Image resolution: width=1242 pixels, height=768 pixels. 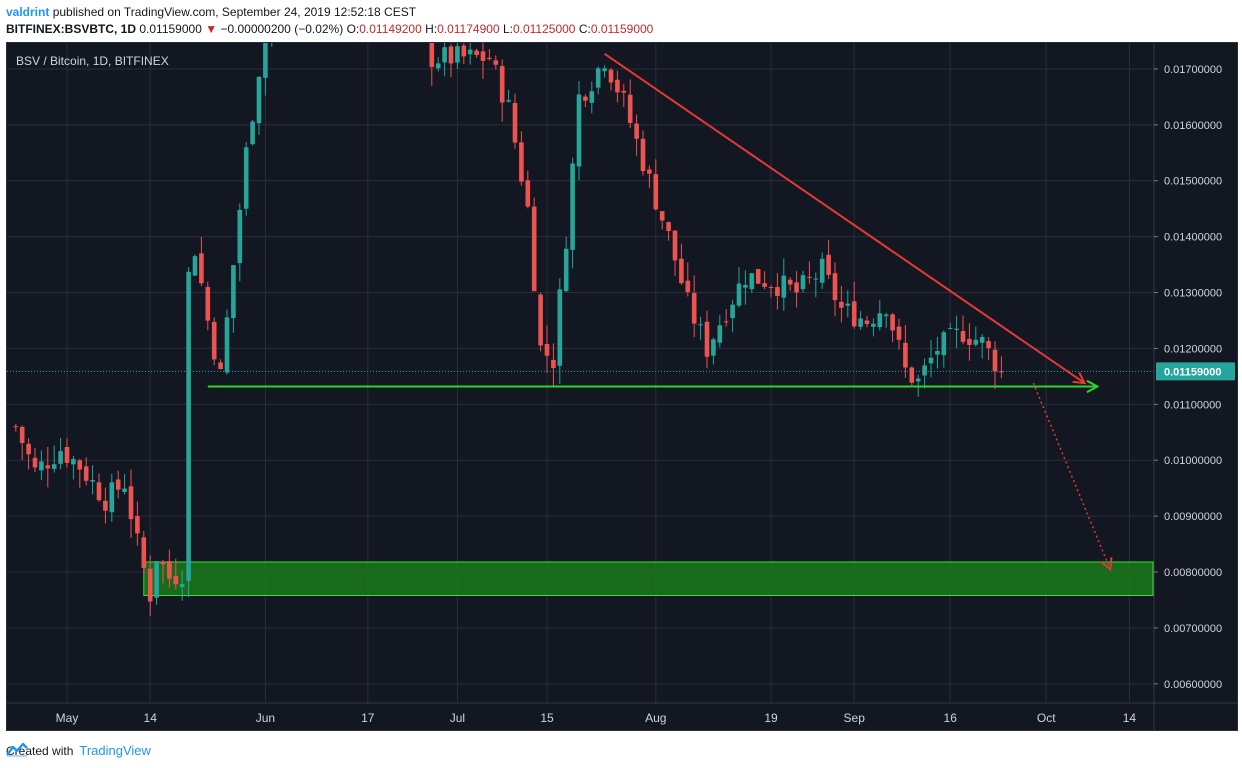 What do you see at coordinates (648, 579) in the screenshot?
I see `support-zone` at bounding box center [648, 579].